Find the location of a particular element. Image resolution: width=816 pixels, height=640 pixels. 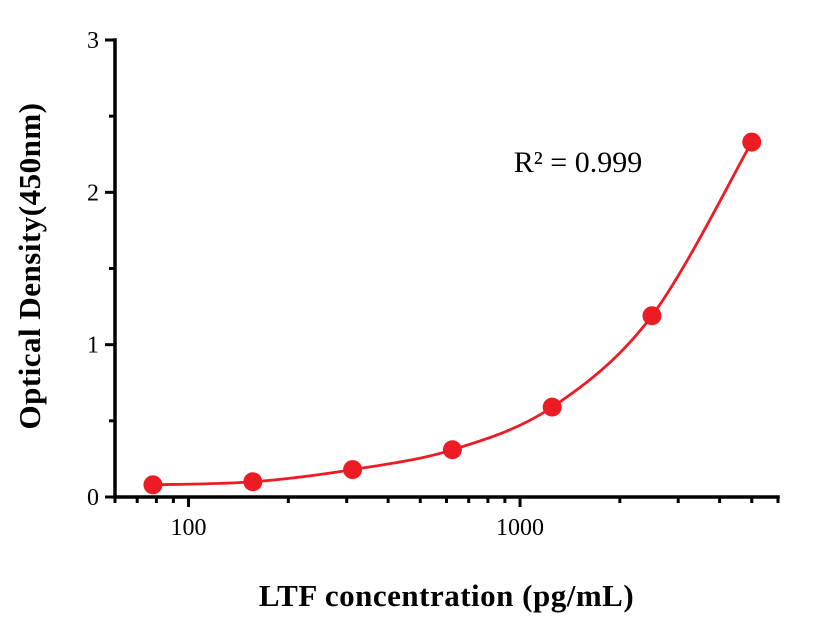

x-tick-label: 1000 is located at coordinates (520, 528).